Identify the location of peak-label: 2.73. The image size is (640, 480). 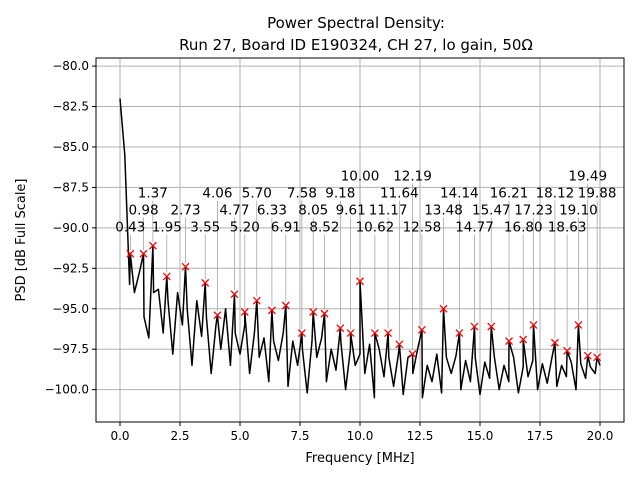
(186, 211).